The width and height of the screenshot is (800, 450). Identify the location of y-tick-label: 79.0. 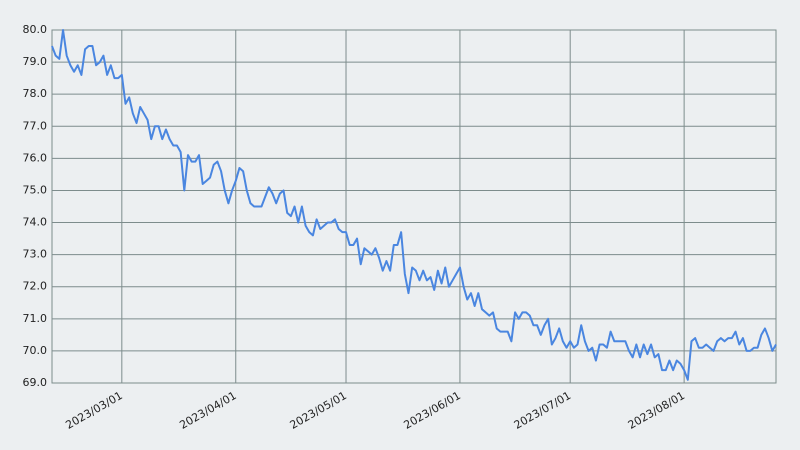
(35, 61).